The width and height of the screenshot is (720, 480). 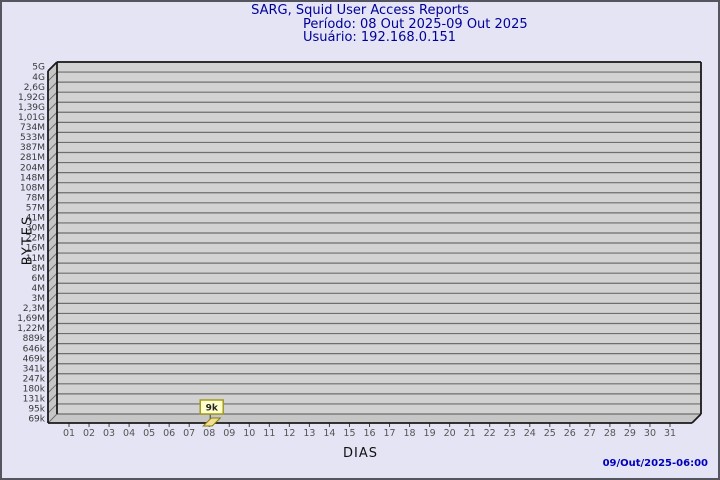 I want to click on y-tick-label: 1,01G, so click(x=31, y=118).